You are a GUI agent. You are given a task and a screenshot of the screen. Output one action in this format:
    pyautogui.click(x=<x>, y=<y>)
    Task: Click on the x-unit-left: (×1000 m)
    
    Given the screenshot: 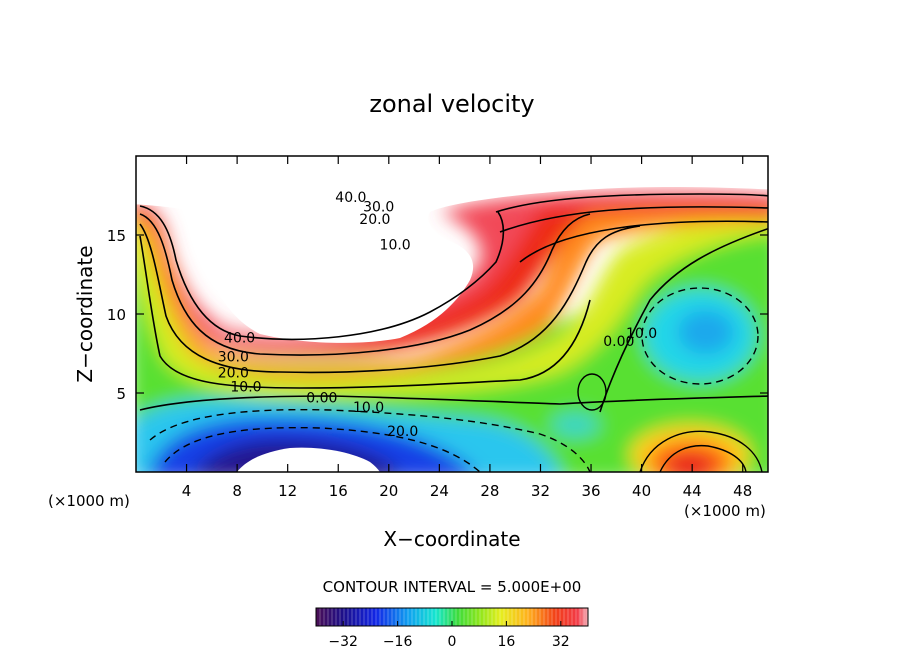 What is the action you would take?
    pyautogui.click(x=89, y=501)
    